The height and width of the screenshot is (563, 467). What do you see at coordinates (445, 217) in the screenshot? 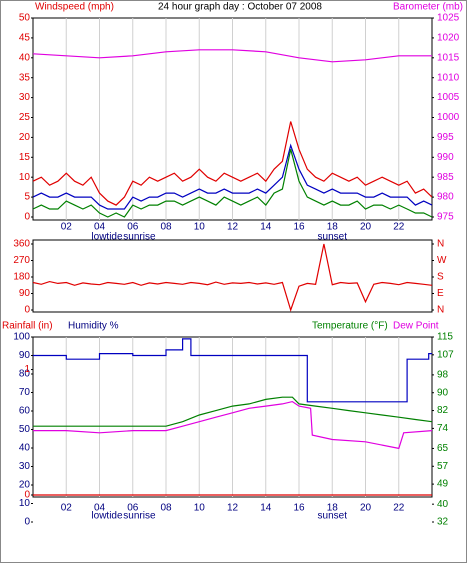
I see `y-tick-label: 975` at bounding box center [445, 217].